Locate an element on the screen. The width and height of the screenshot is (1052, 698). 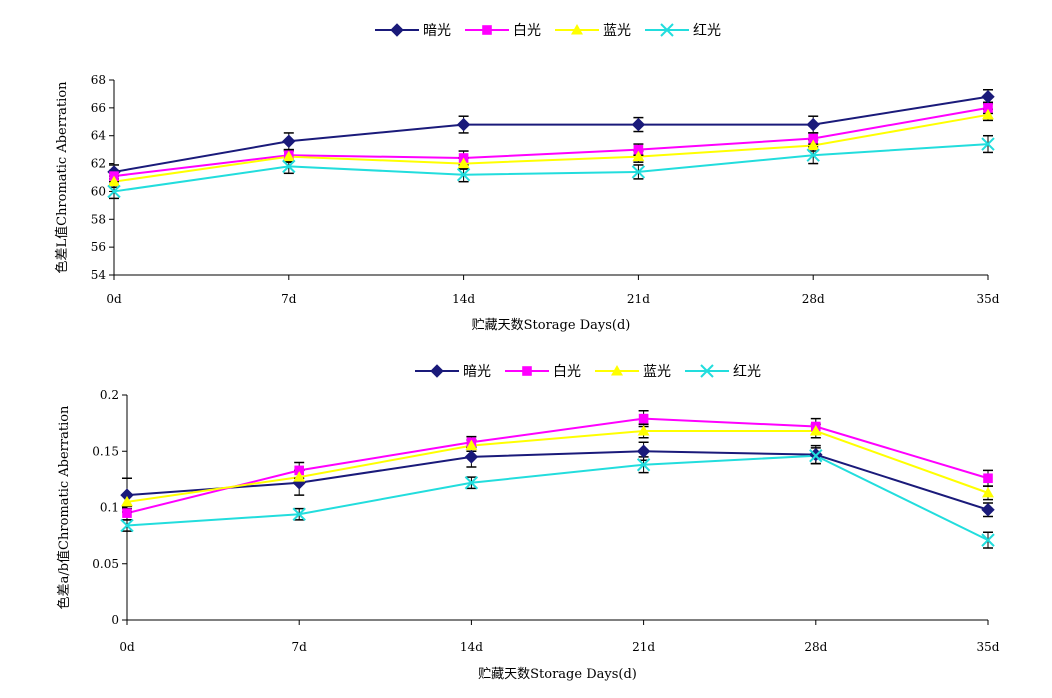
y-axis-title: 色差a/b值Chromatic Aberration is located at coordinates (64, 507).